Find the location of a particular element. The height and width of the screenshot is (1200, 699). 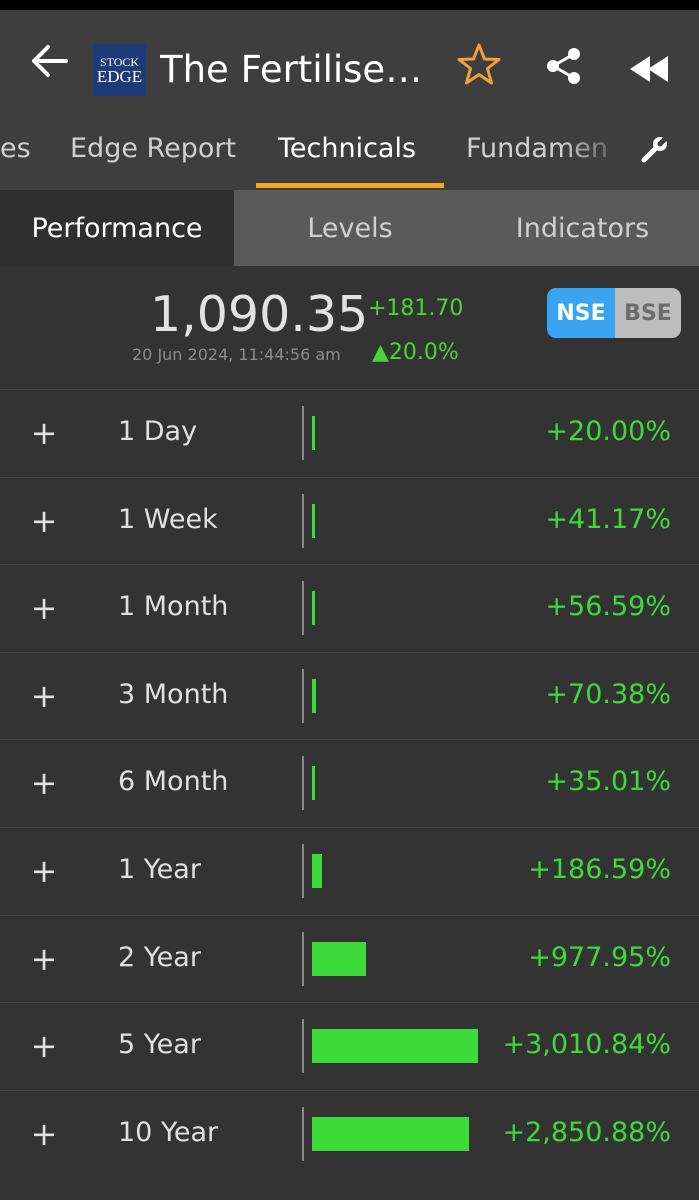

period-label: 1 Day is located at coordinates (158, 431).